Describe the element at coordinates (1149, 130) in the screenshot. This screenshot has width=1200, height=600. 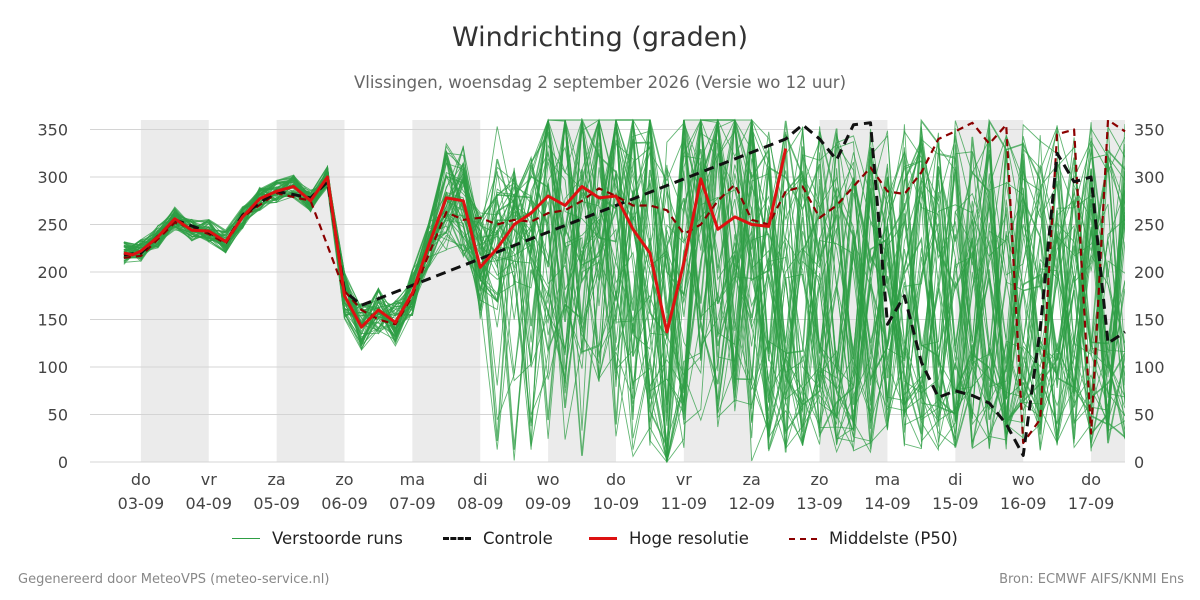
I see `y-tick-right-350: 350` at that location.